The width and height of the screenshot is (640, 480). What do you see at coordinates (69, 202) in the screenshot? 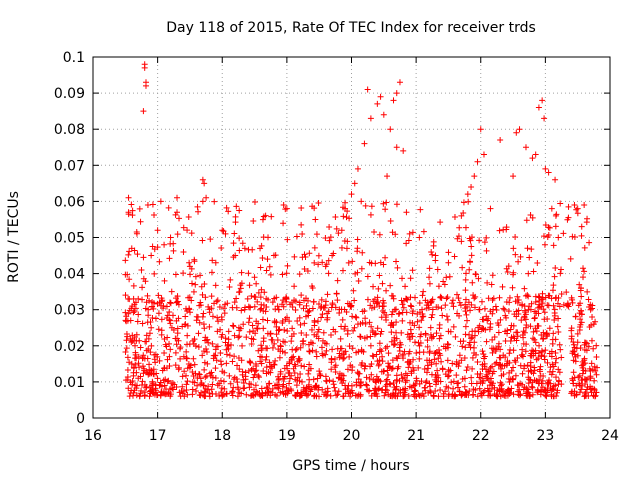
I see `y-tick-label: 0.06` at bounding box center [69, 202].